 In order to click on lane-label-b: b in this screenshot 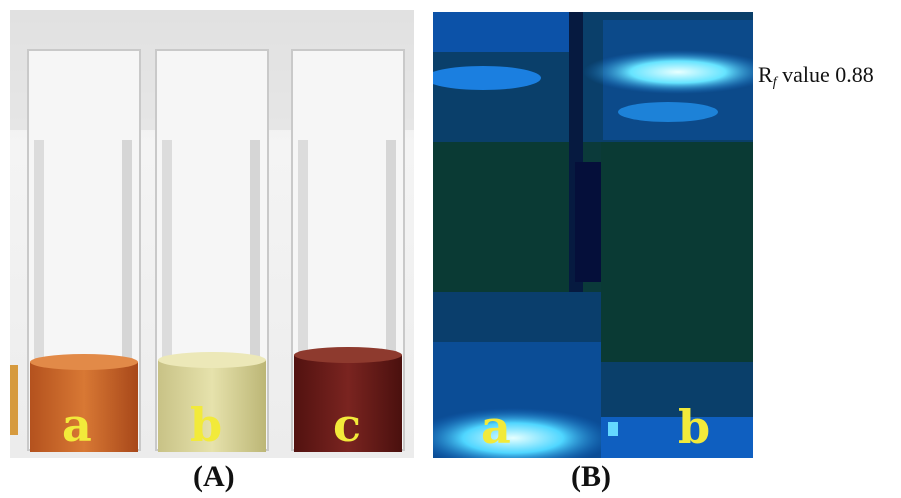, I will do `click(694, 427)`.